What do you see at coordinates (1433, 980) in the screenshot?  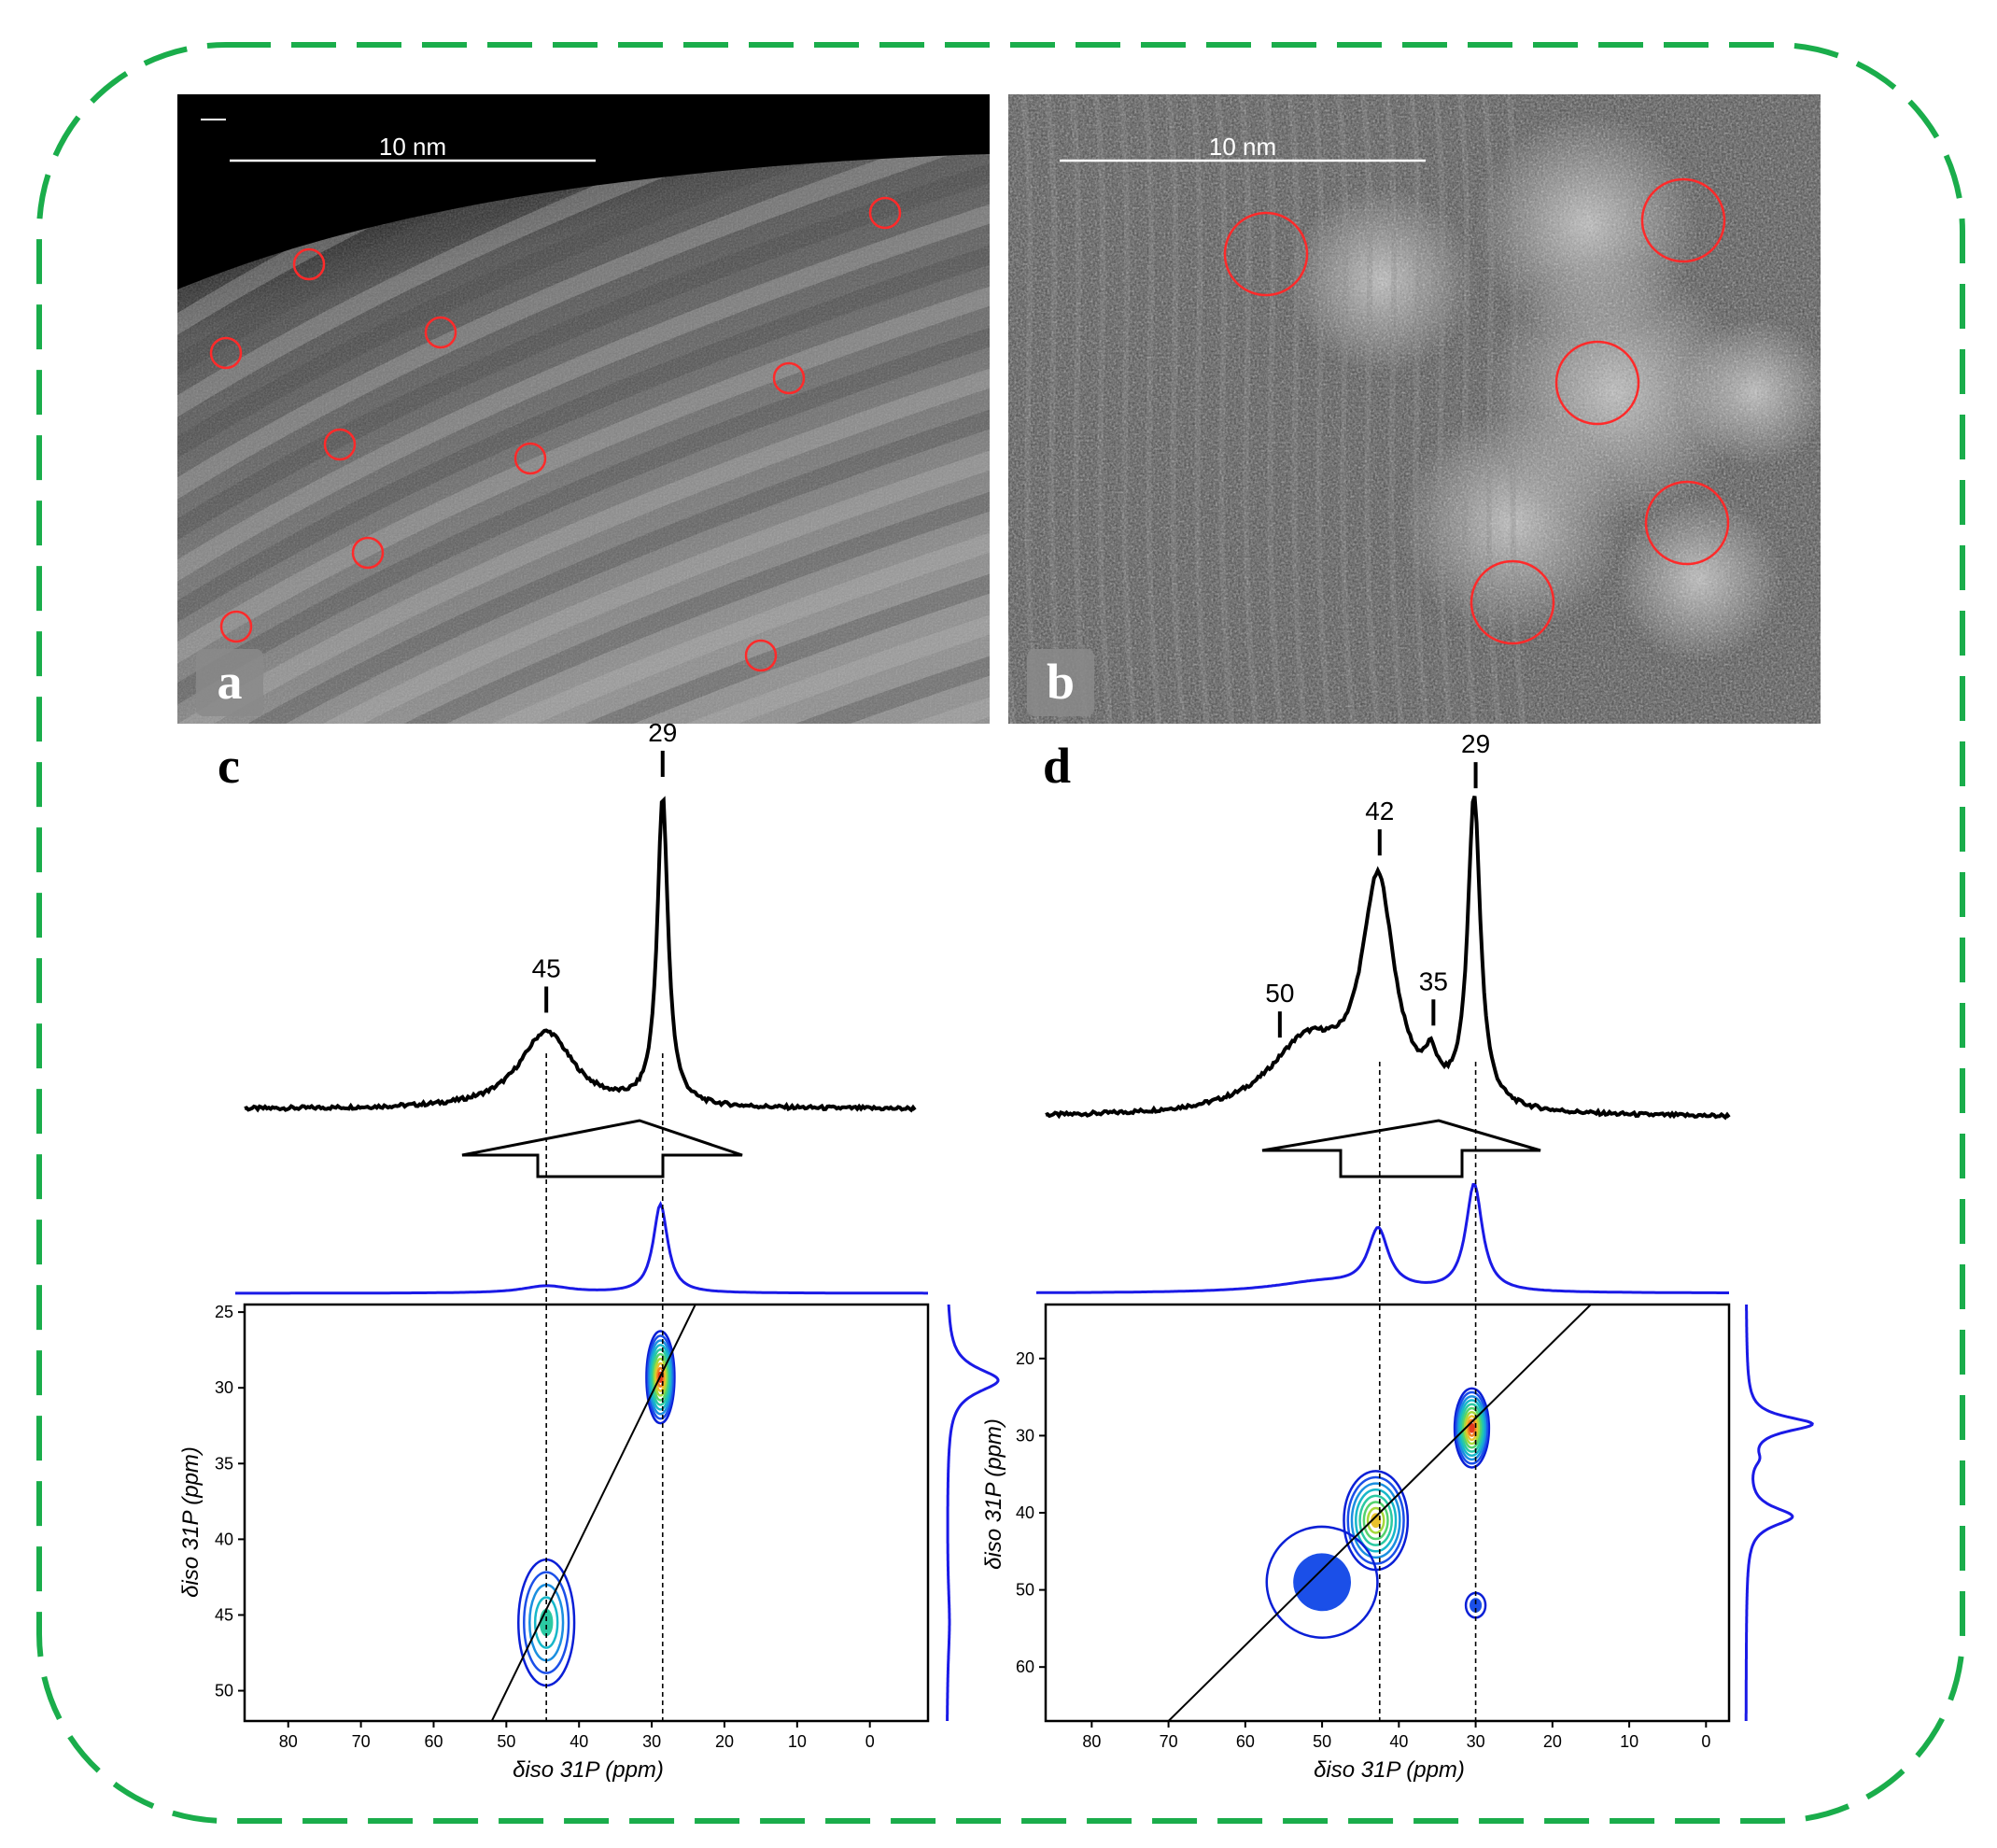 I see `peak-label: 35` at bounding box center [1433, 980].